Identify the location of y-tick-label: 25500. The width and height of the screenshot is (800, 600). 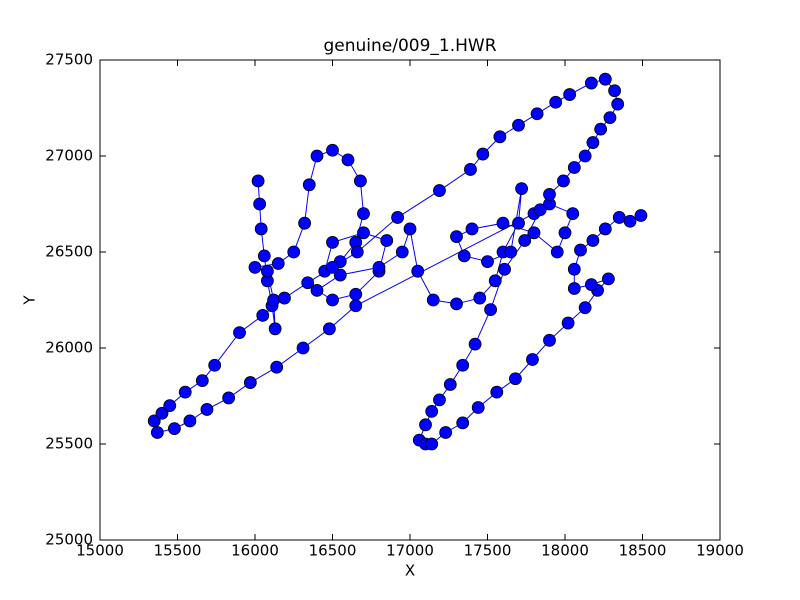
(69, 444).